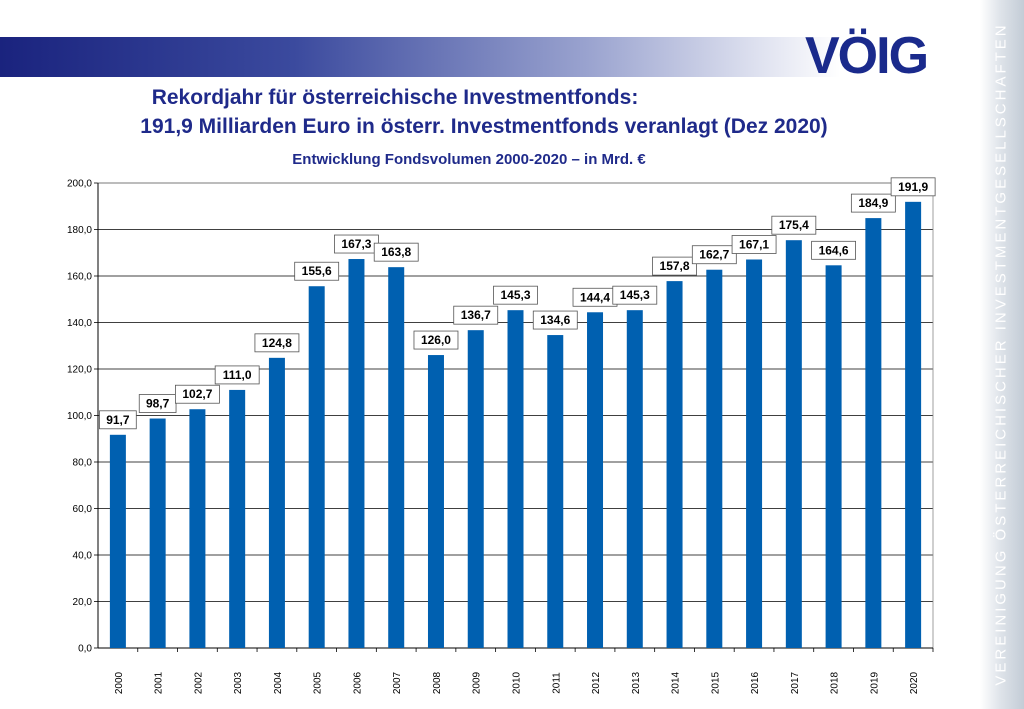  I want to click on side-band, so click(1002, 354).